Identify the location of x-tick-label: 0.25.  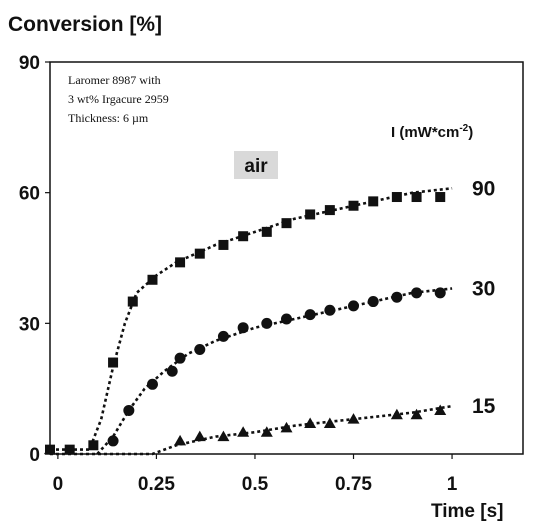
(156, 484).